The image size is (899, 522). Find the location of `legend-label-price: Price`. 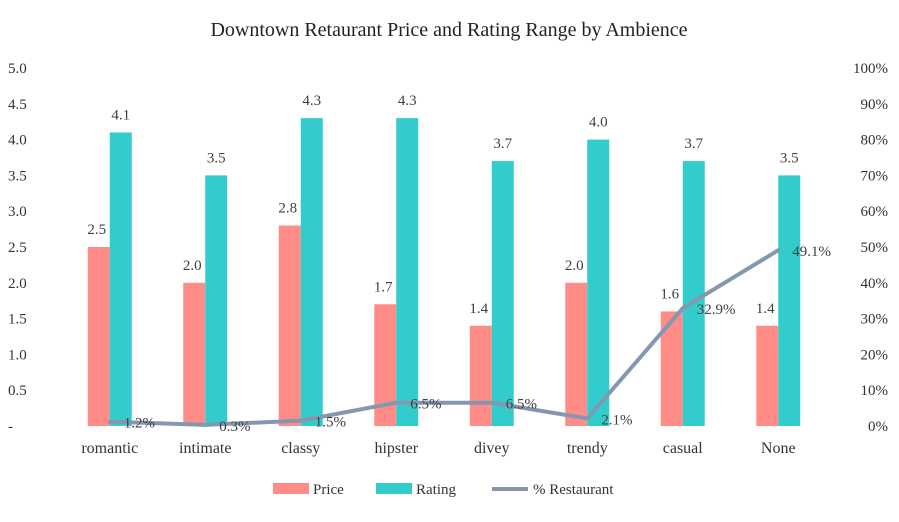

legend-label-price: Price is located at coordinates (328, 490).